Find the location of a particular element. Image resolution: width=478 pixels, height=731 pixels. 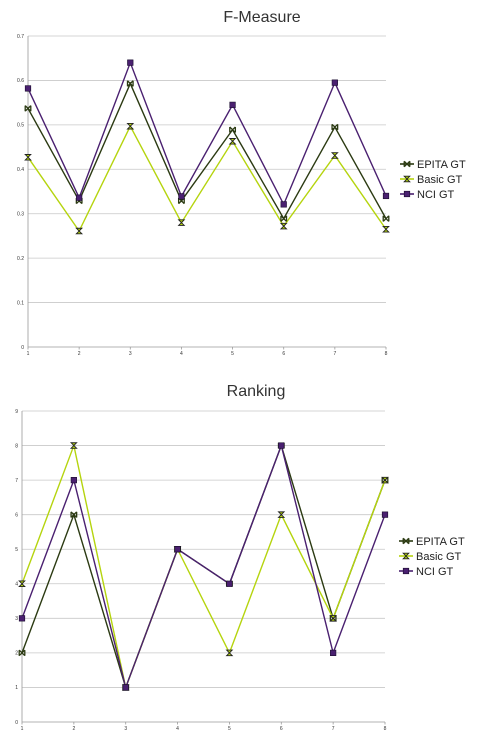

y-tick-label: 5 is located at coordinates (16, 550).